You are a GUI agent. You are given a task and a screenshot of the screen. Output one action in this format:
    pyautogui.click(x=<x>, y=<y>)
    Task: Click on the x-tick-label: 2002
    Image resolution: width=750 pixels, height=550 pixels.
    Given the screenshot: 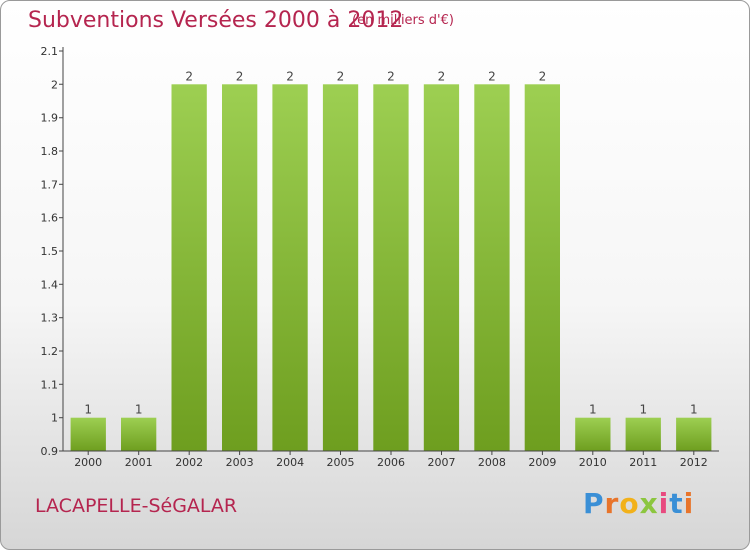 What is the action you would take?
    pyautogui.click(x=189, y=462)
    